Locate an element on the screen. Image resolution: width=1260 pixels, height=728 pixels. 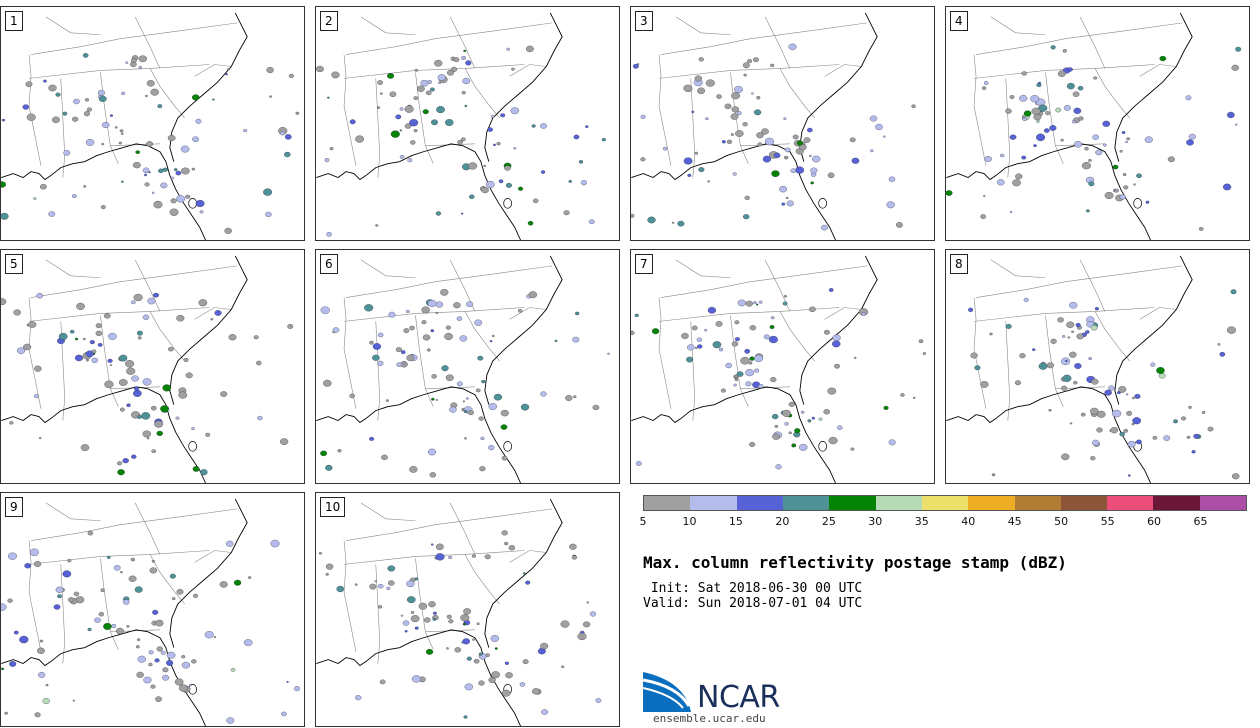
member-panel-4: 4 is located at coordinates (1097, 123).